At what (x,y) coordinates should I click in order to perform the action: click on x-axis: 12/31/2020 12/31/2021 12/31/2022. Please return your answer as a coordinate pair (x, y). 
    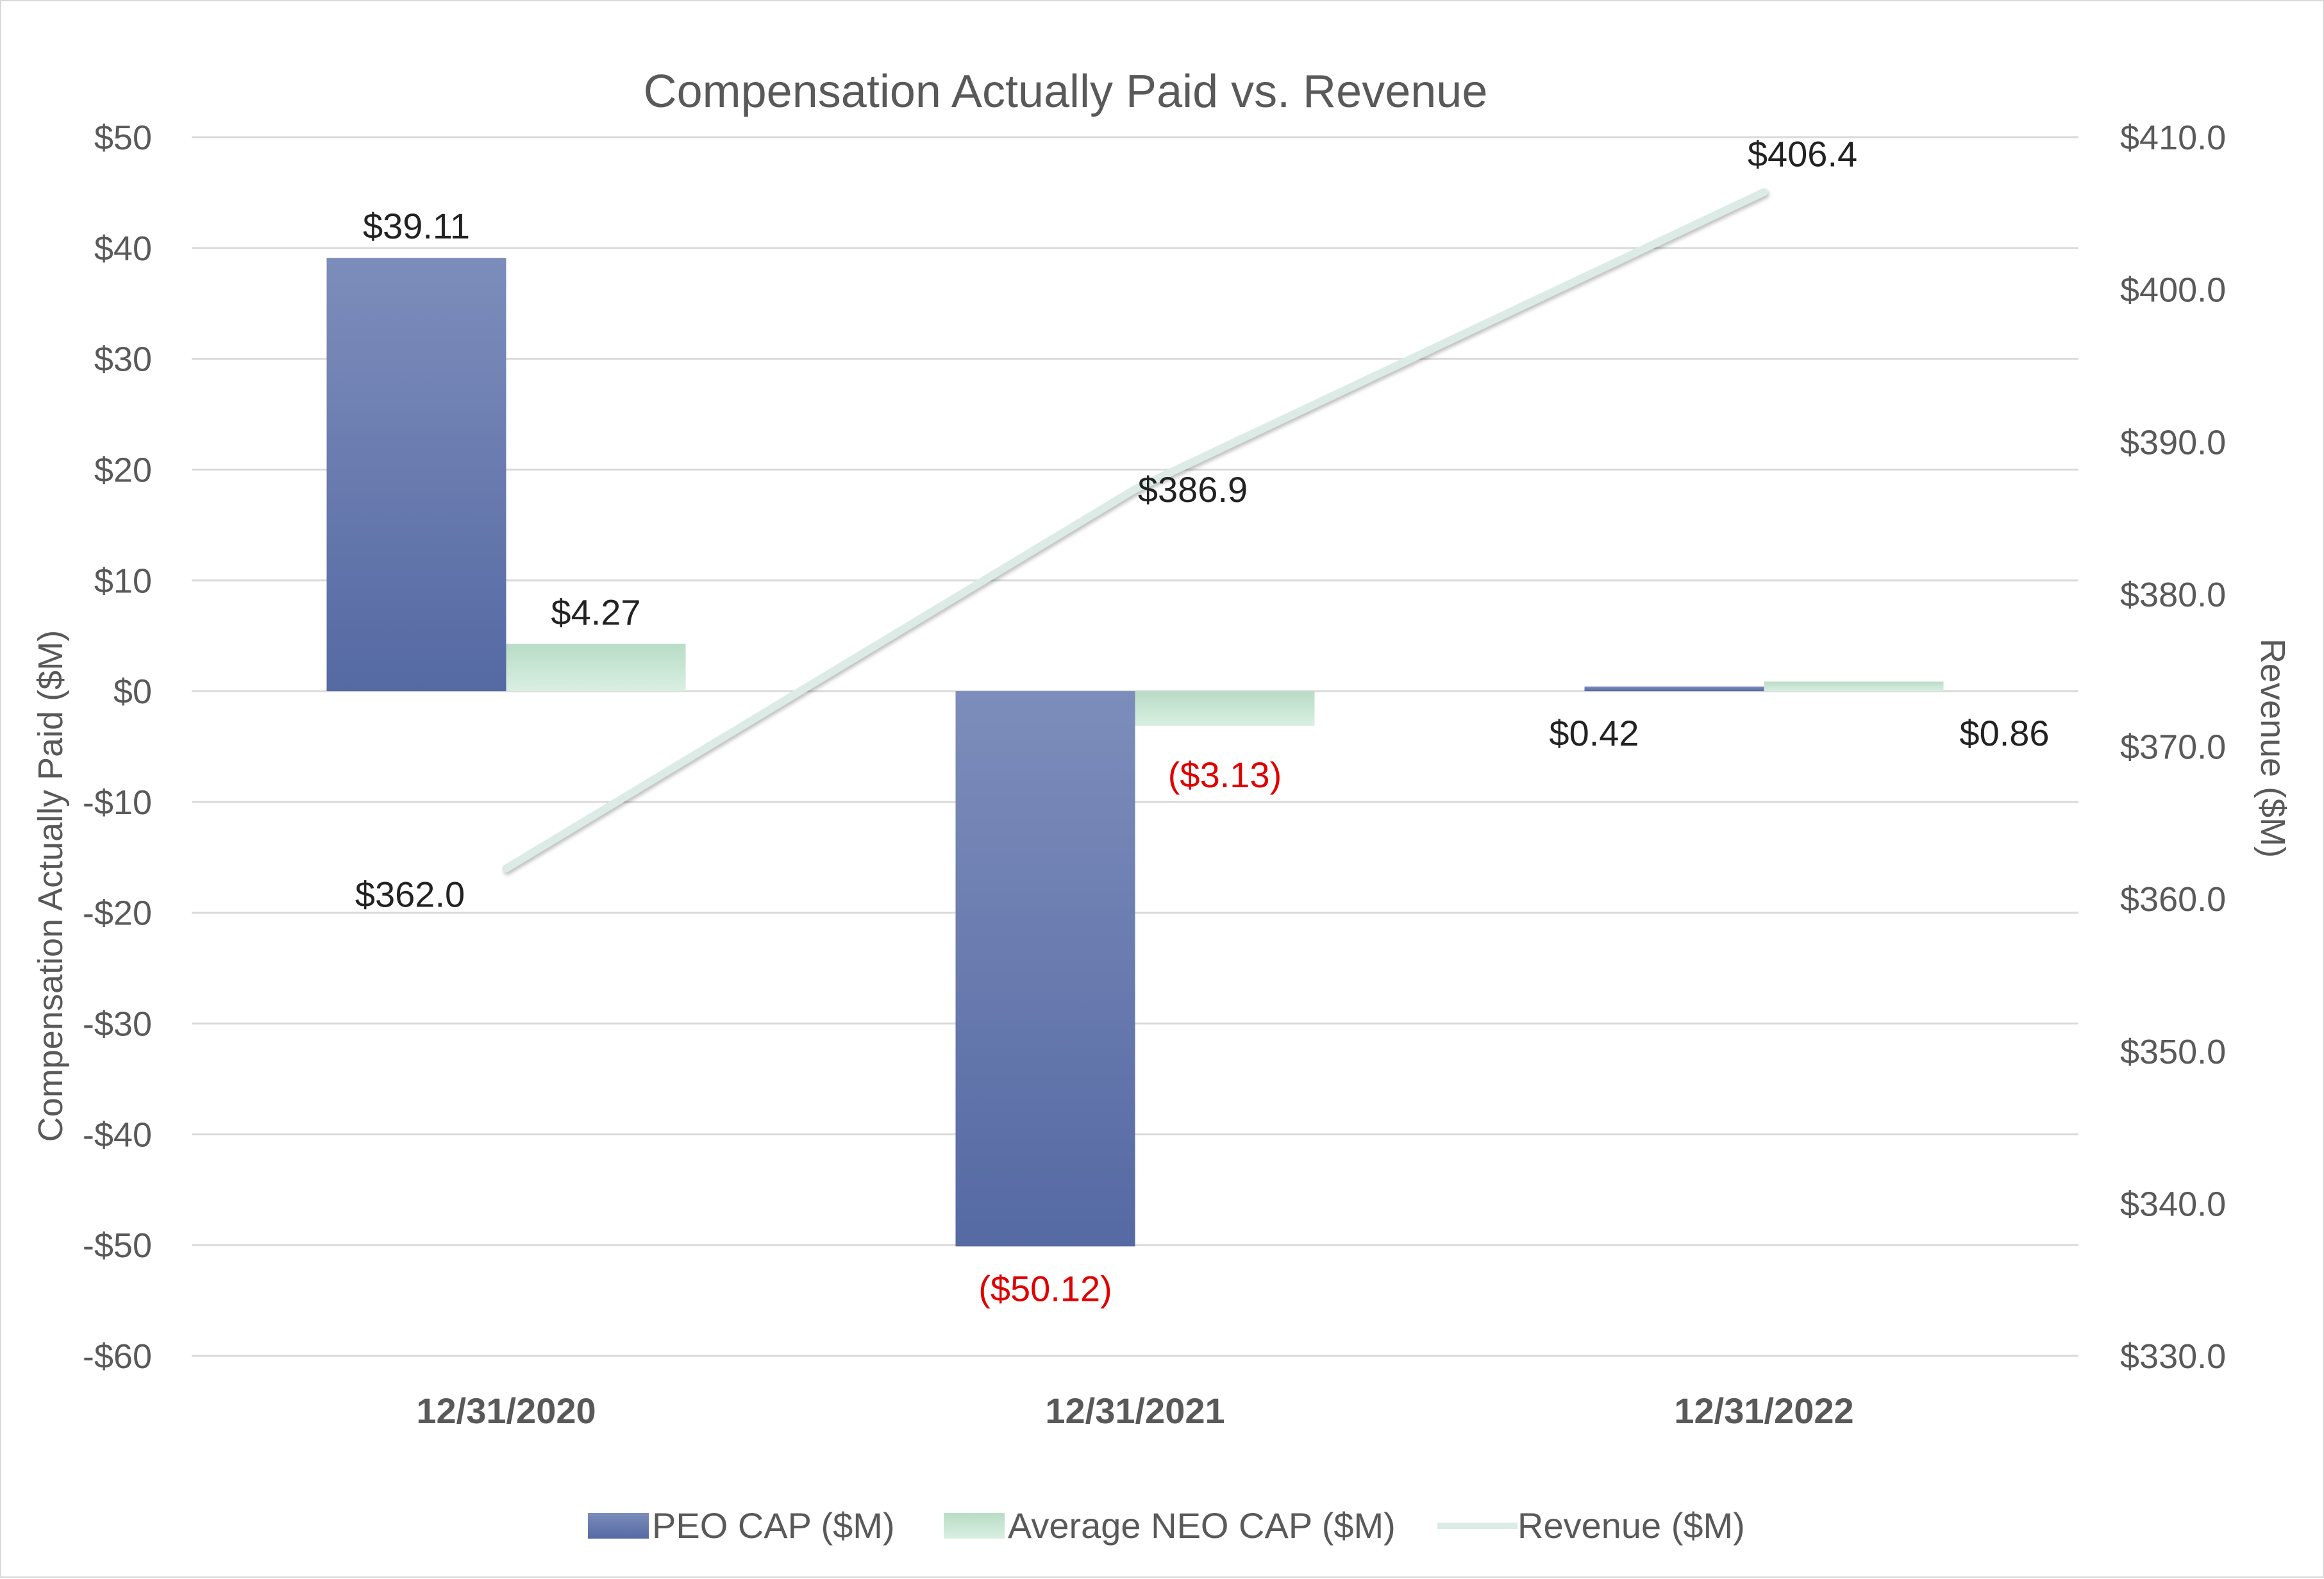
    Looking at the image, I should click on (1134, 1411).